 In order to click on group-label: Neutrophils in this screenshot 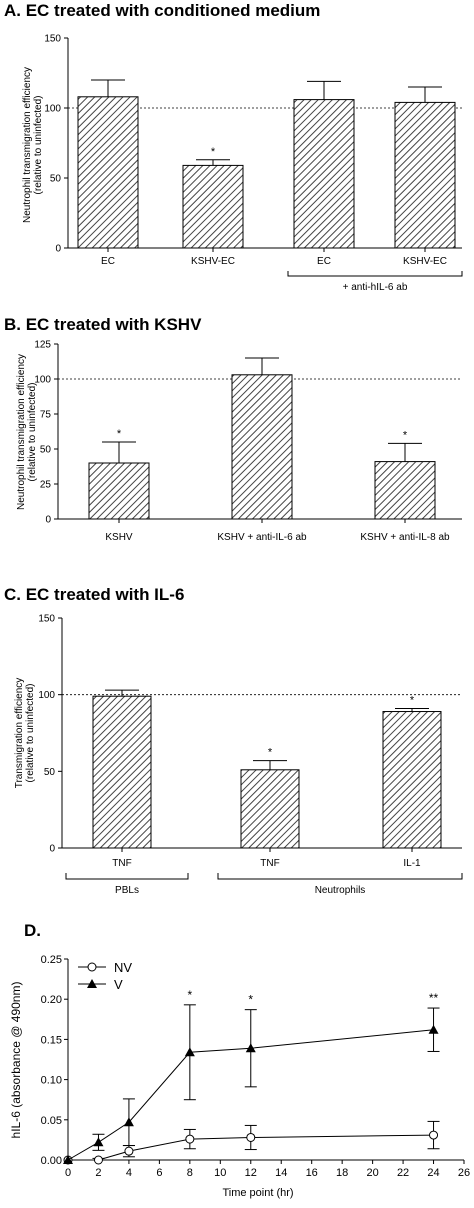, I will do `click(340, 890)`.